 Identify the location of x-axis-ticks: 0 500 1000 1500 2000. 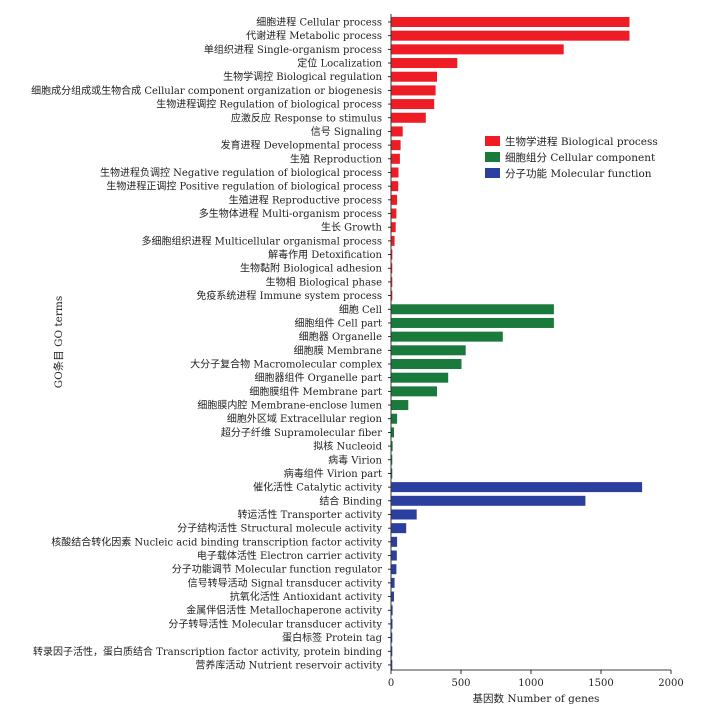
(536, 679).